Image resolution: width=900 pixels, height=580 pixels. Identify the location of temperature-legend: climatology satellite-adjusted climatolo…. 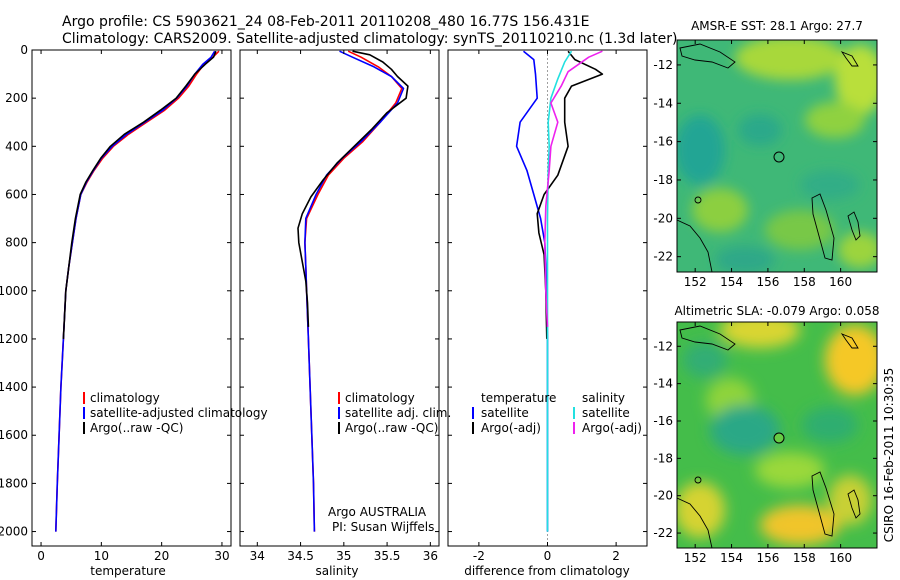
(175, 413).